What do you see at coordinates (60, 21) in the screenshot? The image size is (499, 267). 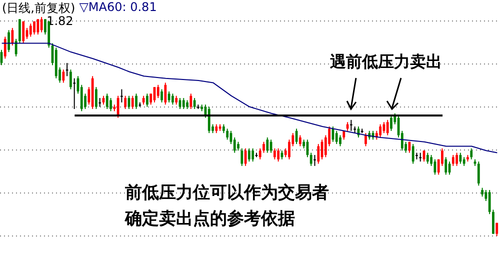 I see `annotation: 1.82` at bounding box center [60, 21].